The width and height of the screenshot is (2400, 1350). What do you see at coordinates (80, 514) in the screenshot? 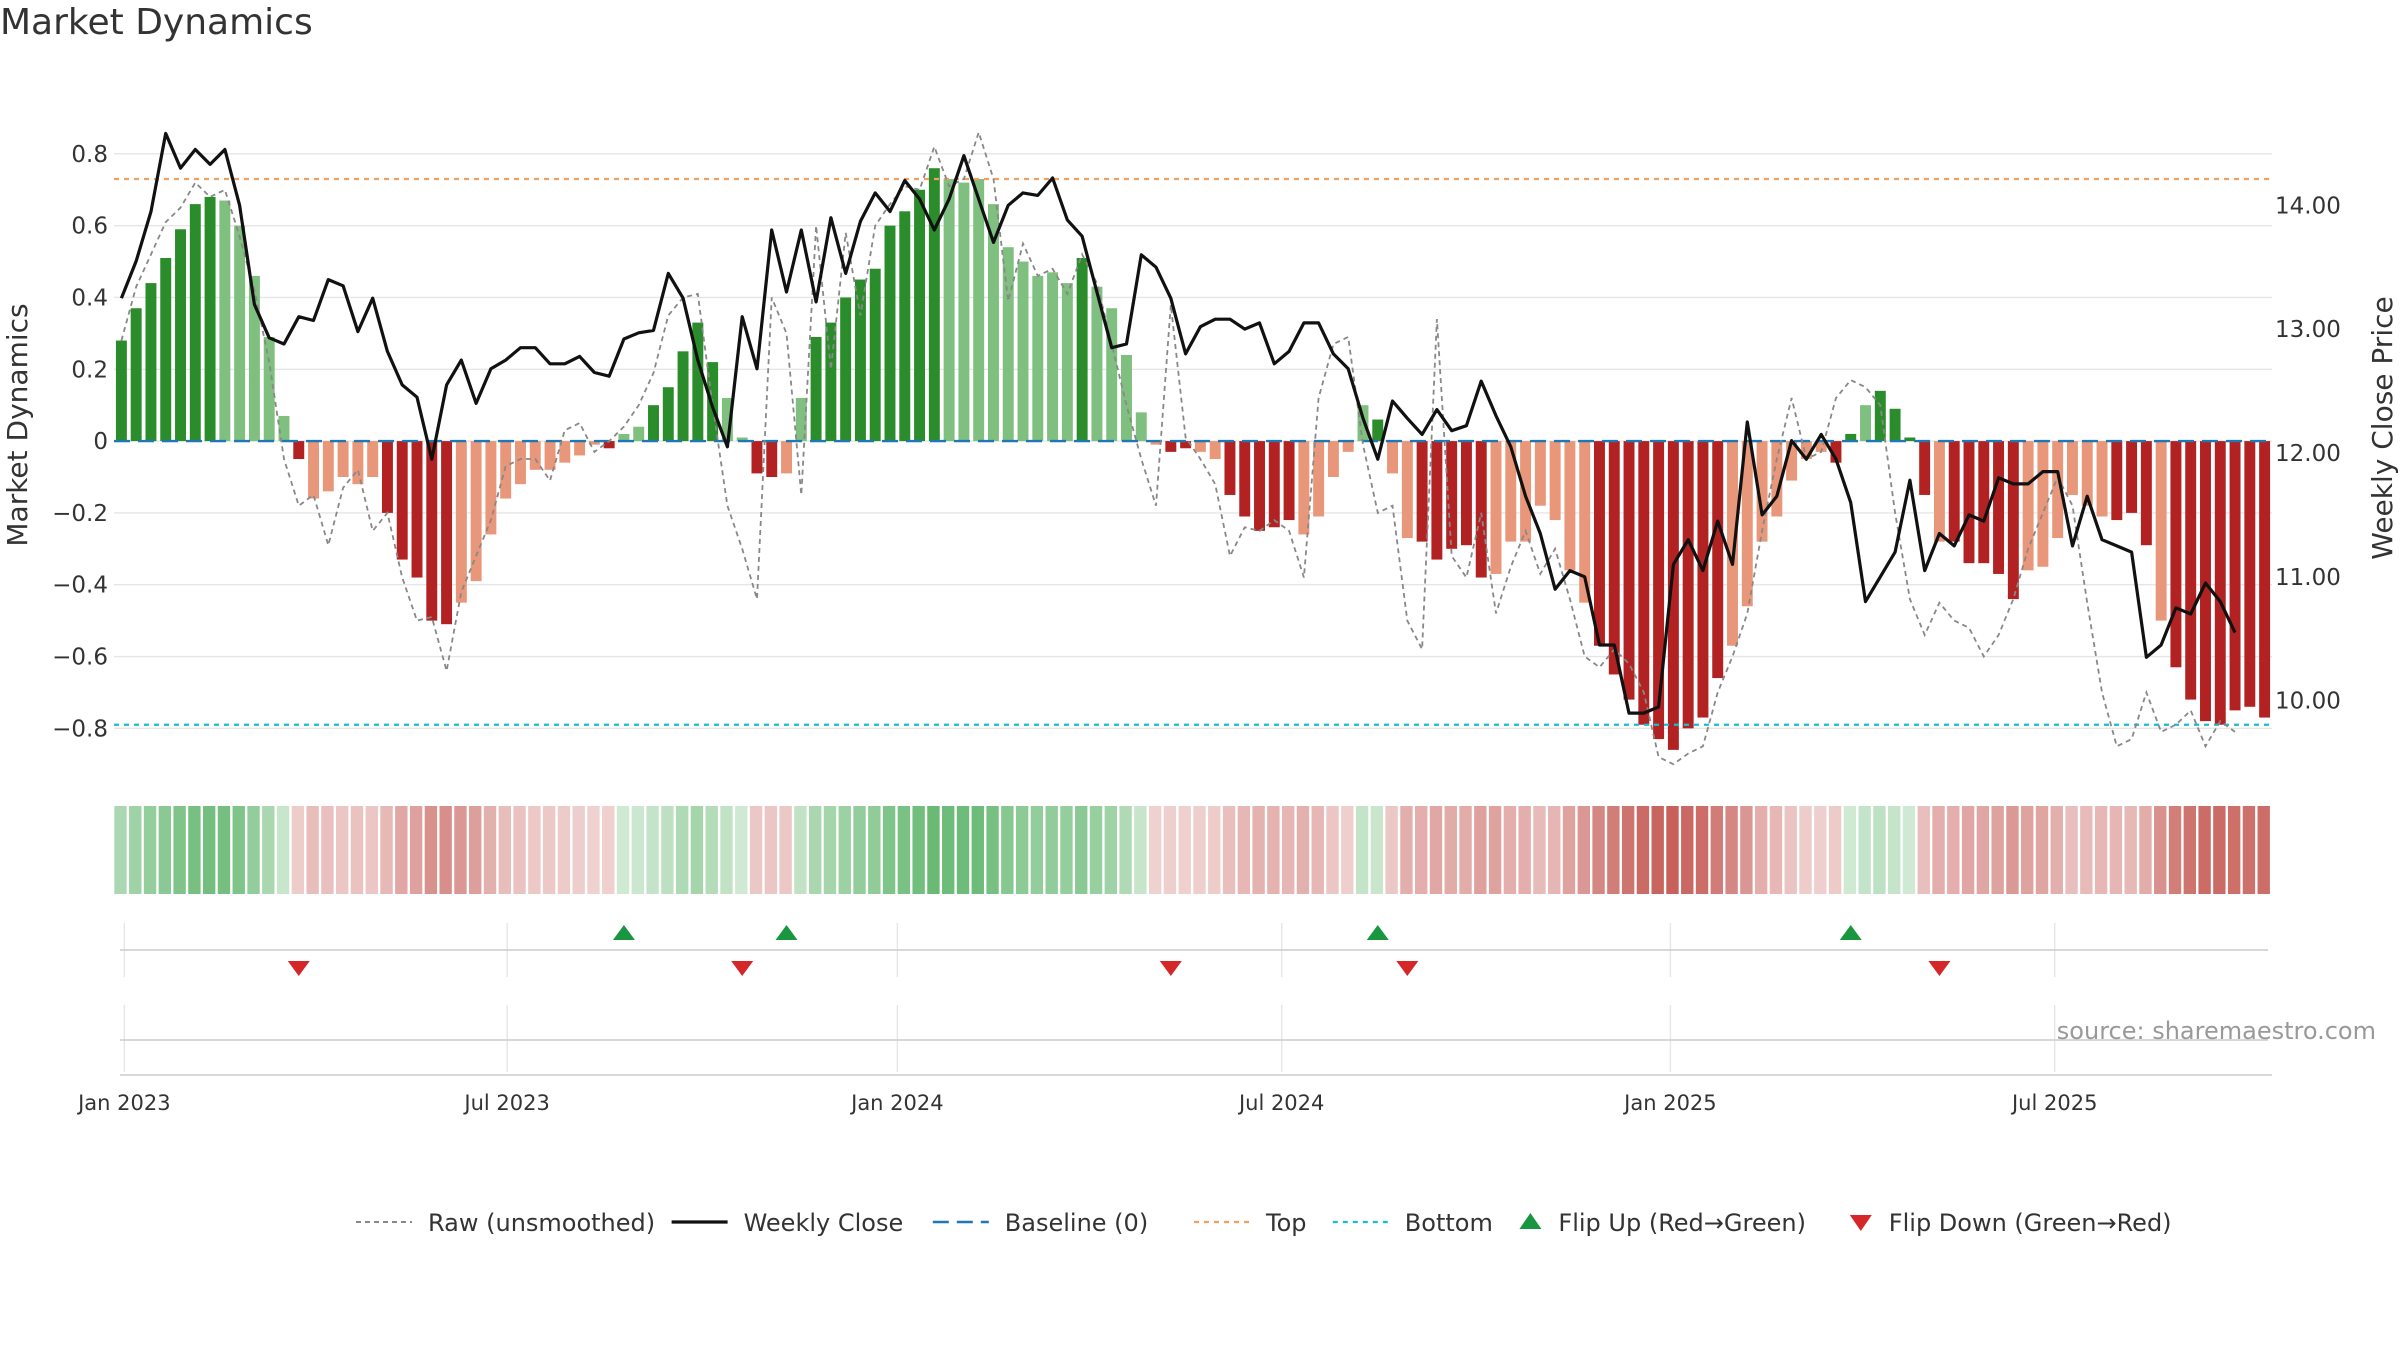
I see `y-tick-label: −0.2` at bounding box center [80, 514].